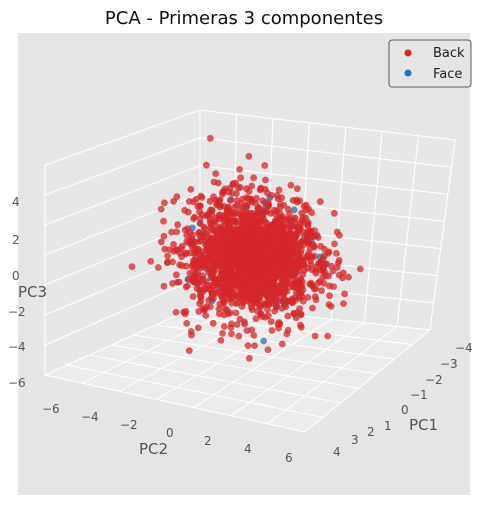 The width and height of the screenshot is (489, 505). I want to click on pc3-tick-label: 0, so click(16, 276).